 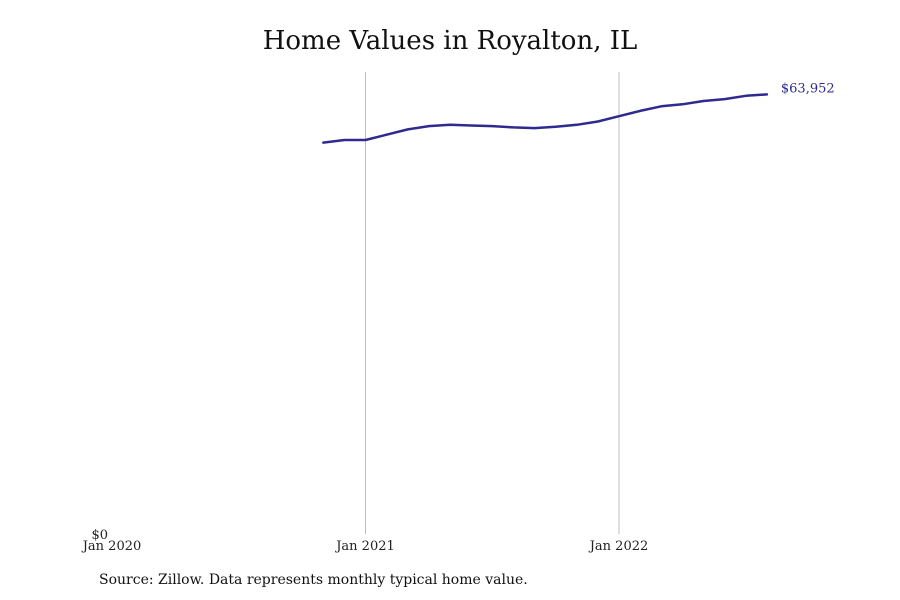 I want to click on x-tick-label: Jan 2022, so click(x=618, y=546).